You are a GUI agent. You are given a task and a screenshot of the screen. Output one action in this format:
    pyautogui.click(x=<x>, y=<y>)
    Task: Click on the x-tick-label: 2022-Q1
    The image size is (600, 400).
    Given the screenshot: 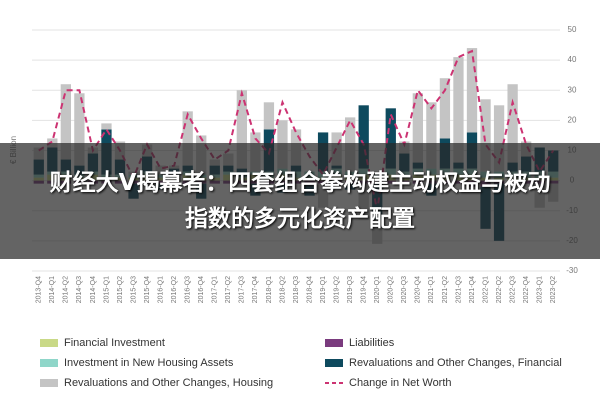 What is the action you would take?
    pyautogui.click(x=485, y=289)
    